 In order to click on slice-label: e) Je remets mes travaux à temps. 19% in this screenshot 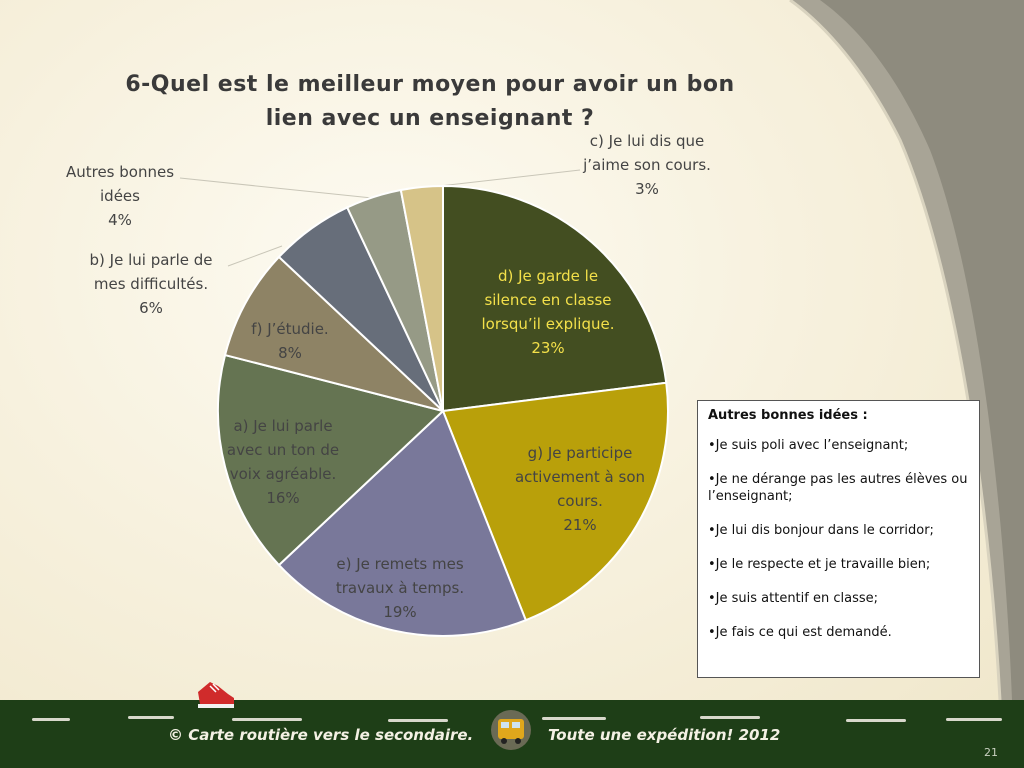, I will do `click(400, 588)`.